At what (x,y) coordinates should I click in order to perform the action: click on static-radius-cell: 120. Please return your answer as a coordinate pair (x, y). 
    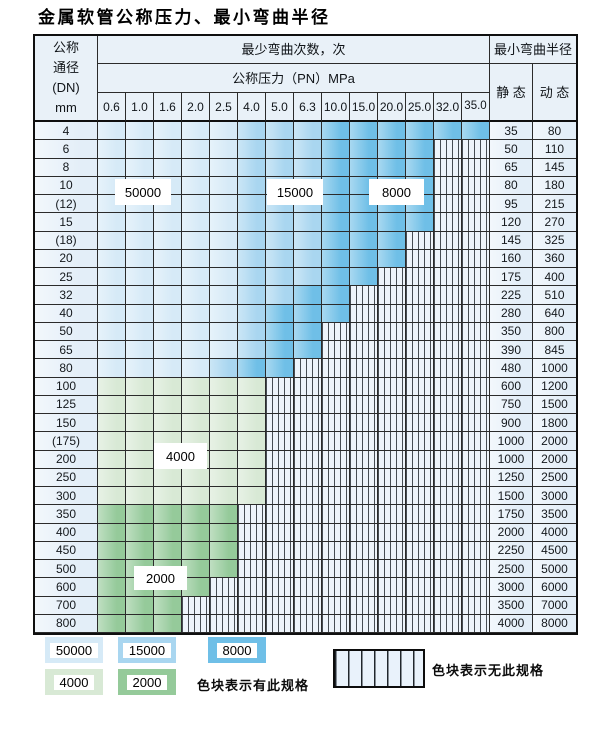
    Looking at the image, I should click on (511, 222).